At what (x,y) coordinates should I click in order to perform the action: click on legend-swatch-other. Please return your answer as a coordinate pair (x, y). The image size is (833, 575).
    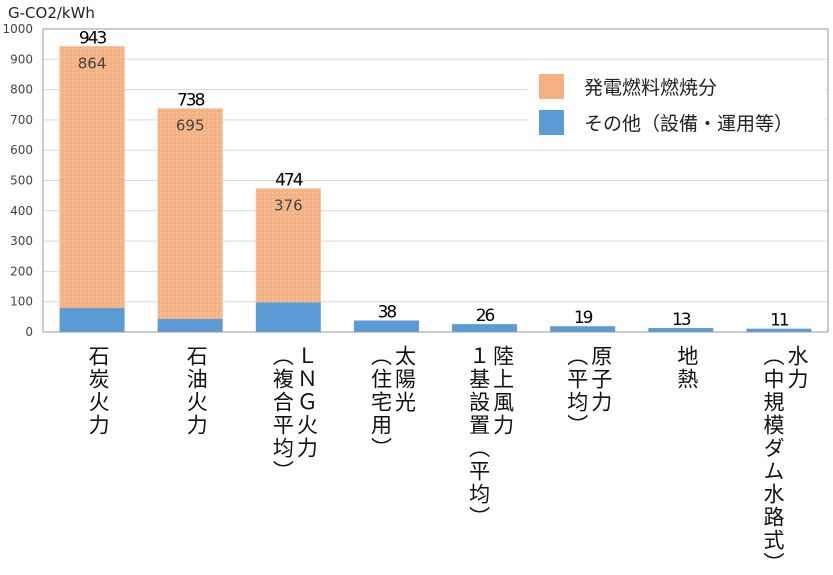
    Looking at the image, I should click on (551, 122).